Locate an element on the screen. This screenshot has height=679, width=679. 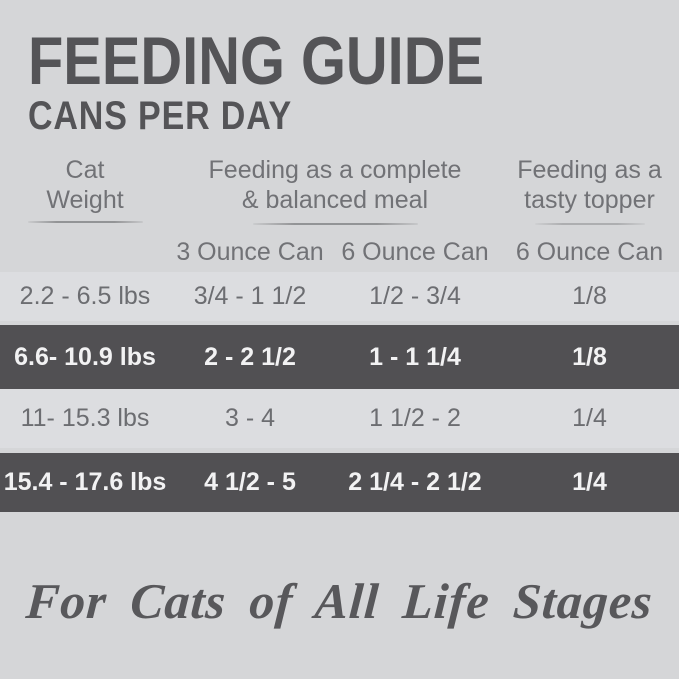
column-header-label: Cat Weight is located at coordinates (85, 185).